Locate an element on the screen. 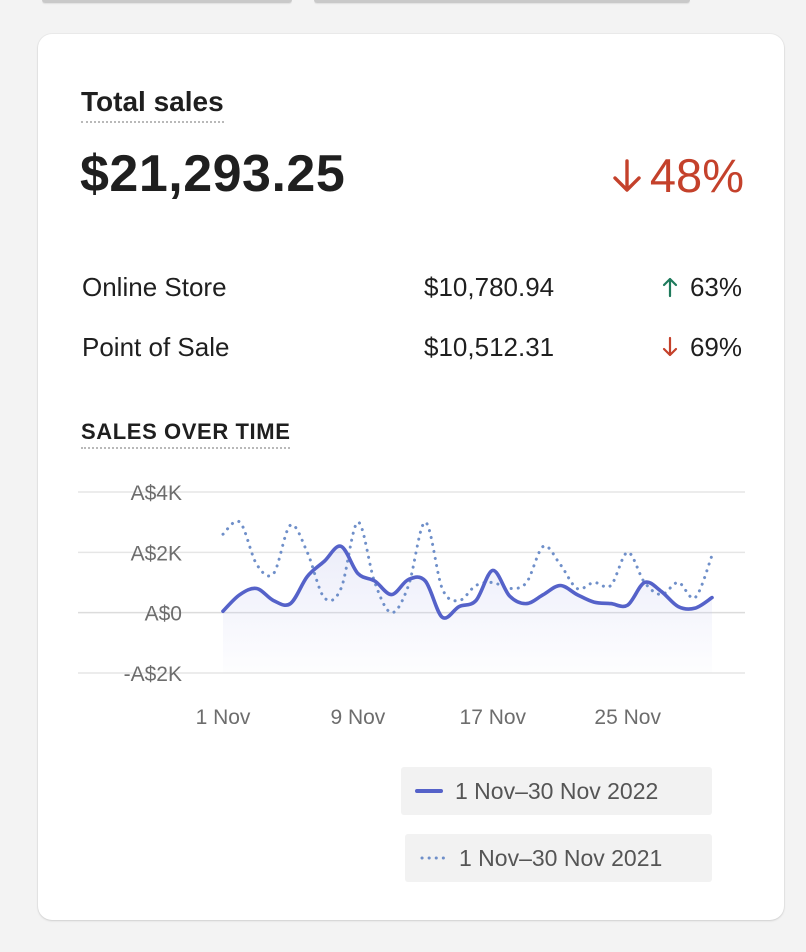 This screenshot has height=952, width=806. channel-amount: $10,780.94 is located at coordinates (489, 287).